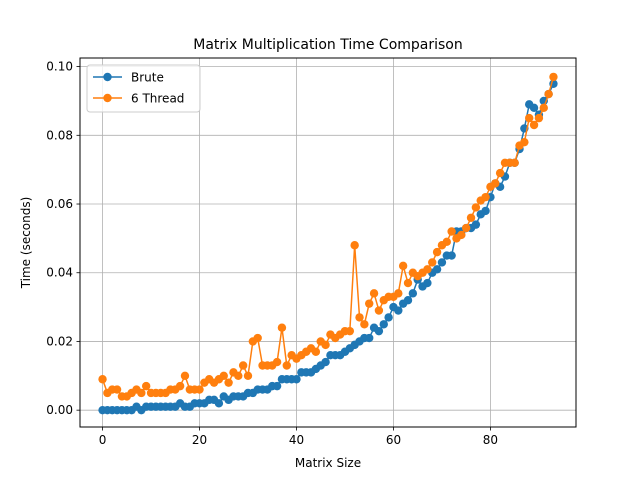 Image resolution: width=640 pixels, height=480 pixels. I want to click on legend-marker-6-thread, so click(107, 98).